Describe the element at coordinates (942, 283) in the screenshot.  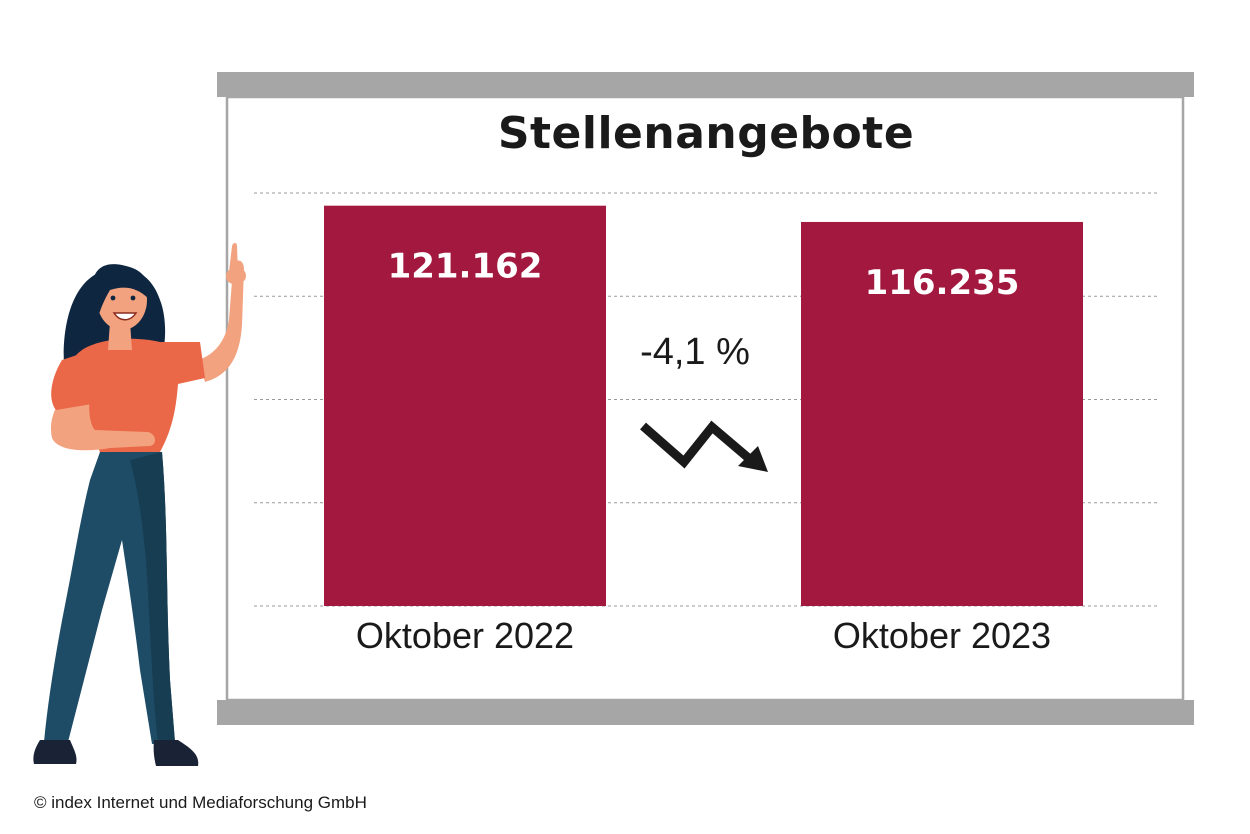
I see `bar-value-label: 116.235` at that location.